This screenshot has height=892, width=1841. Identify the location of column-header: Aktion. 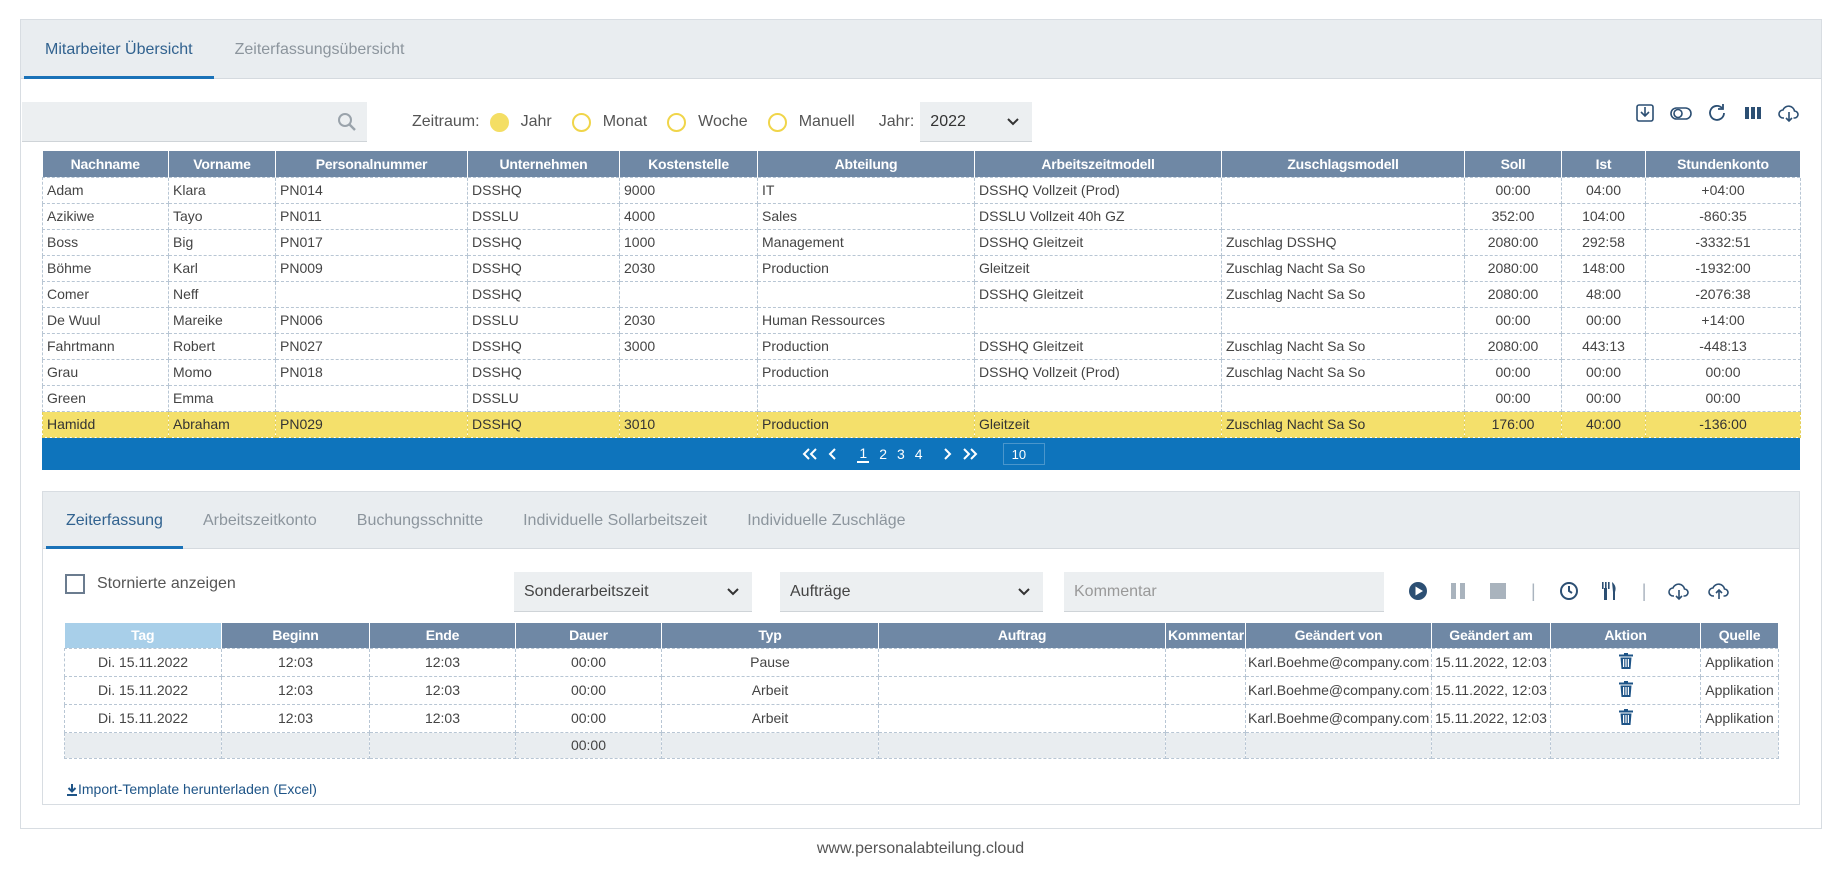
(1625, 635).